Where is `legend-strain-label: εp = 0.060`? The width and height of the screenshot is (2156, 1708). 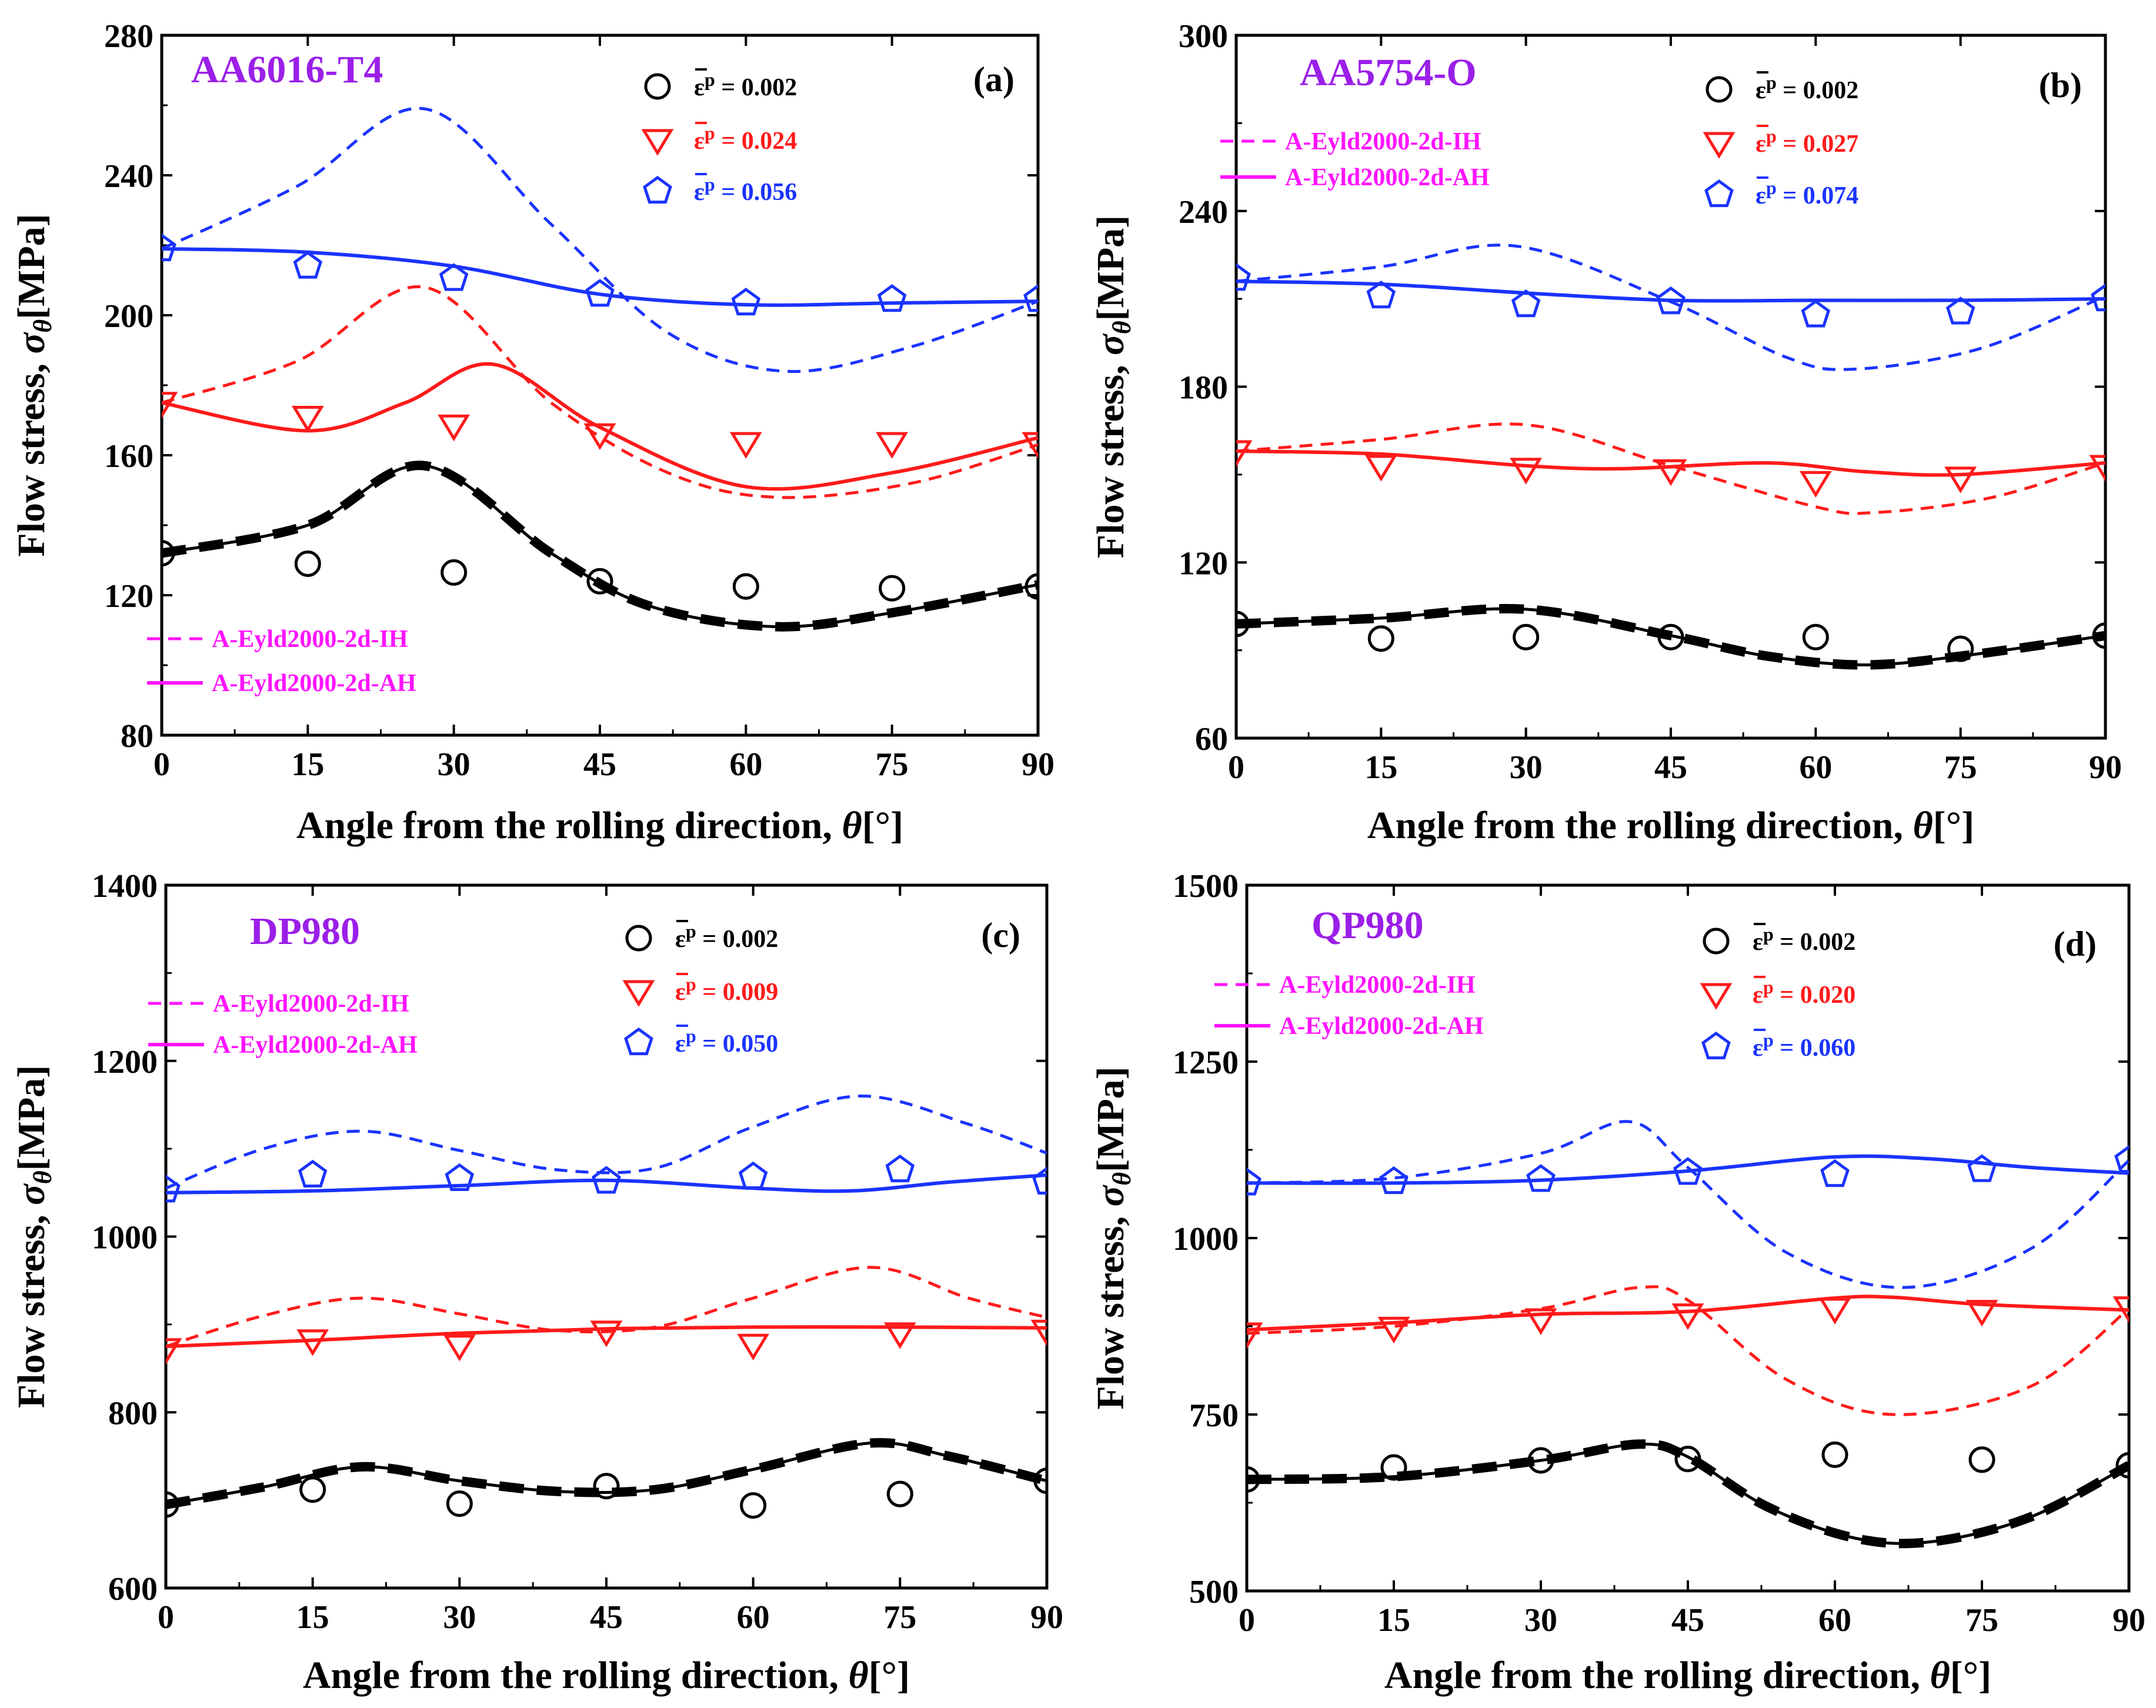
legend-strain-label: εp = 0.060 is located at coordinates (1804, 1045).